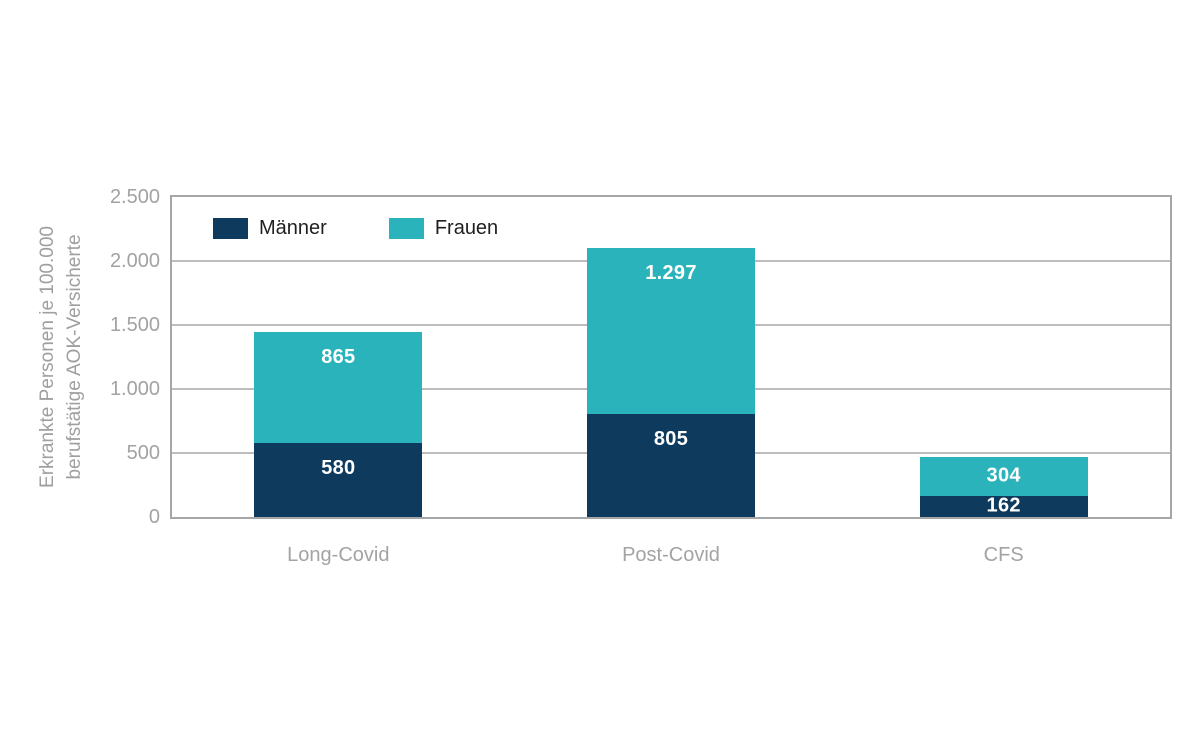  I want to click on bar-value-label: 1.297, so click(671, 272).